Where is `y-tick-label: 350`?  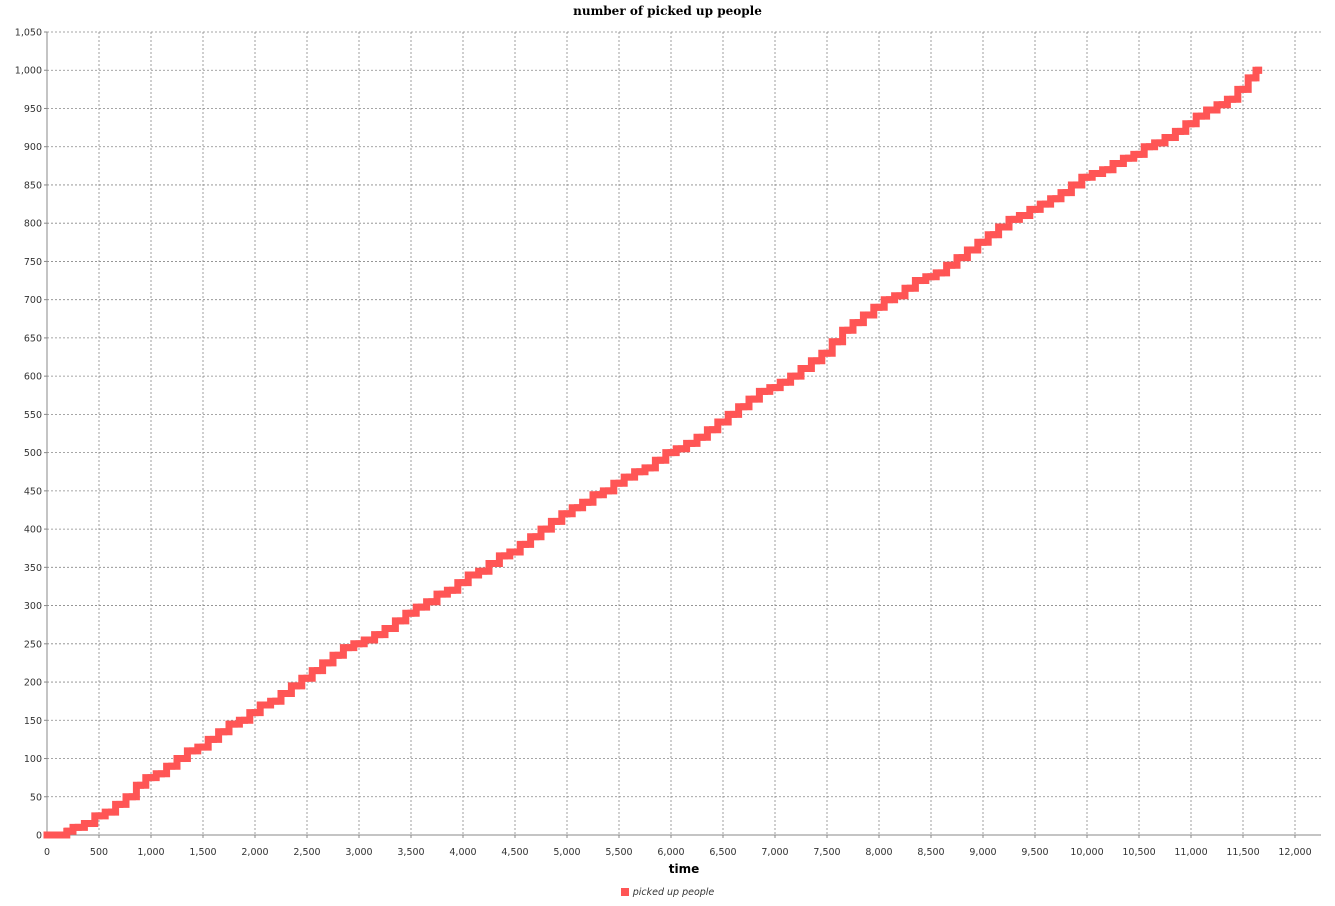
y-tick-label: 350 is located at coordinates (33, 568).